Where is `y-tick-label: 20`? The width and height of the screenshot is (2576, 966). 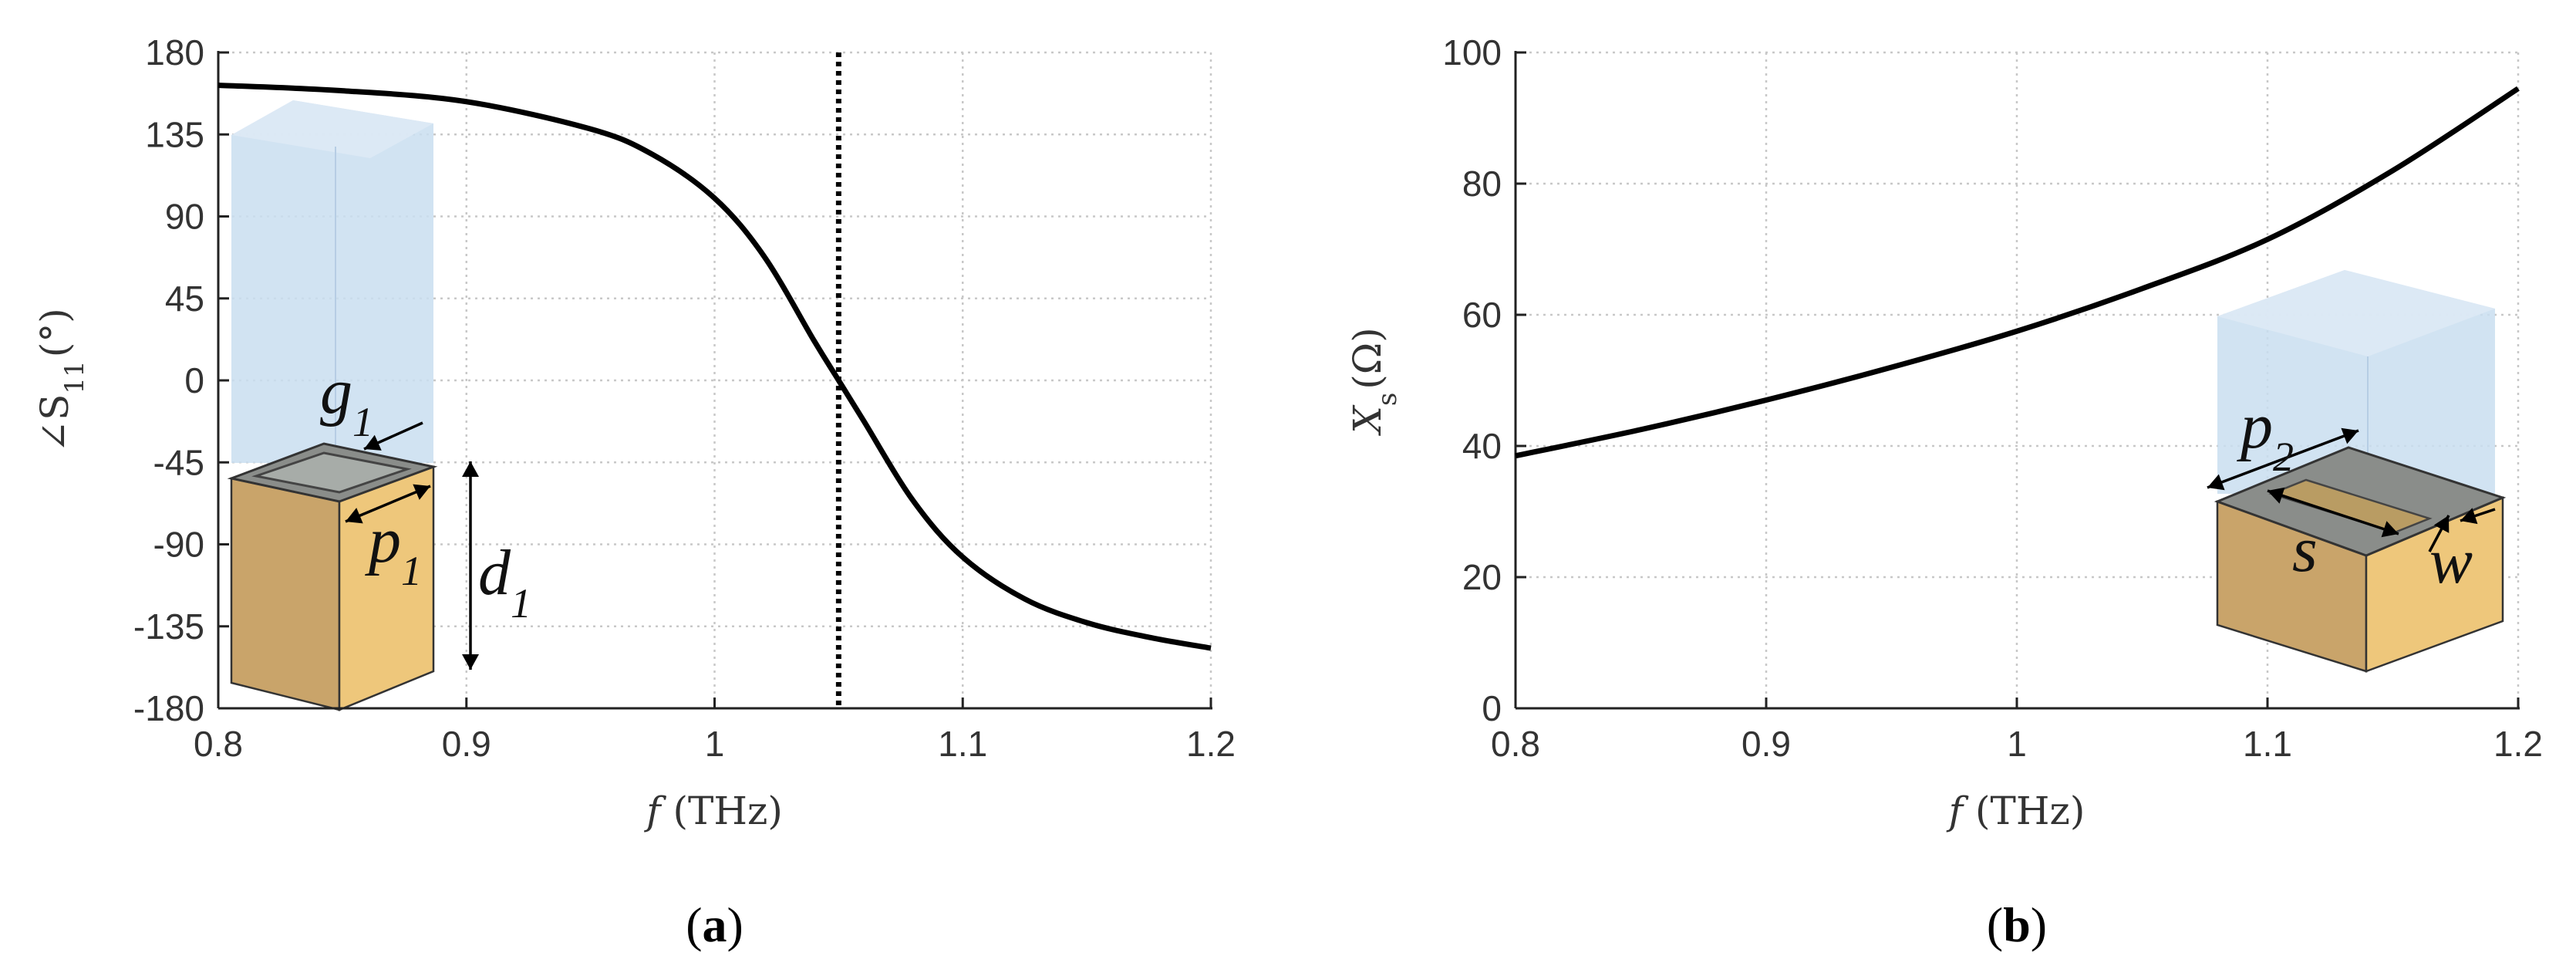 y-tick-label: 20 is located at coordinates (1482, 577).